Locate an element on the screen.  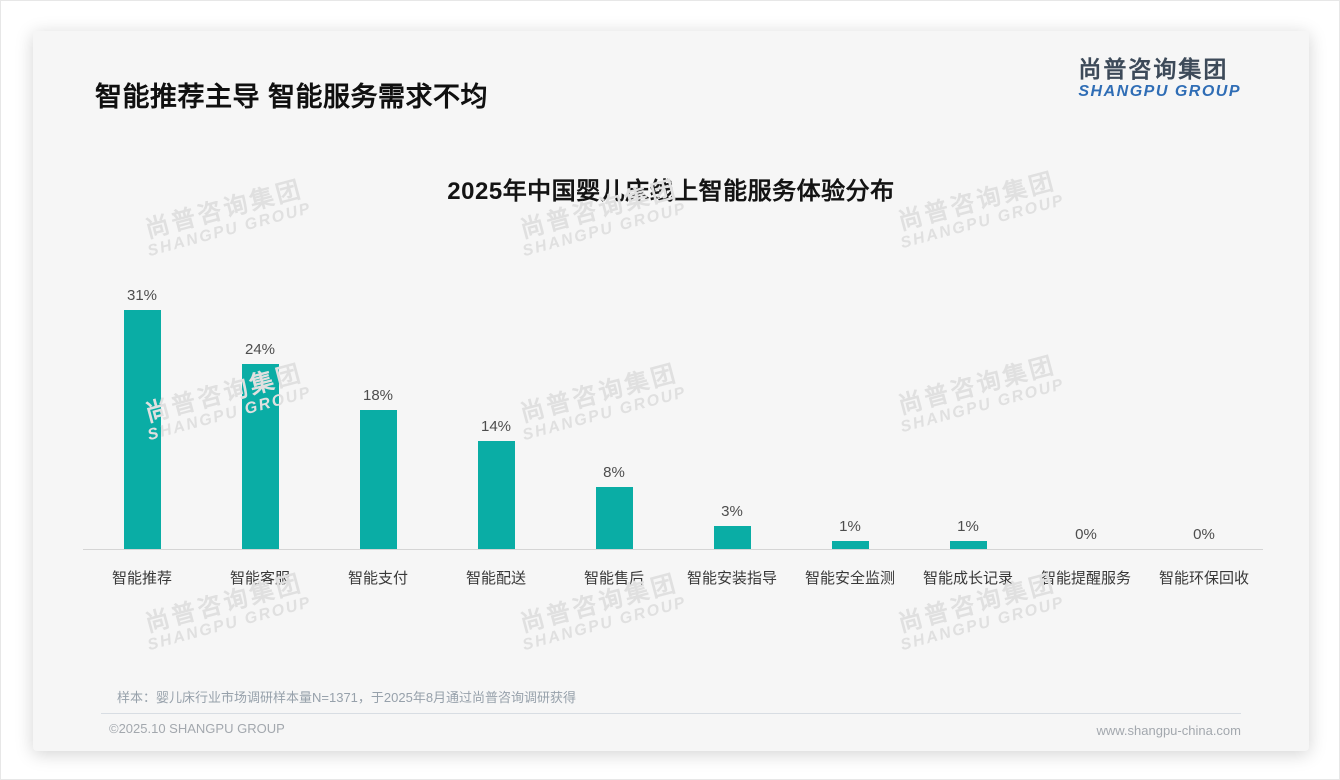
bar-category-label: 智能环保回收 is located at coordinates (1203, 578).